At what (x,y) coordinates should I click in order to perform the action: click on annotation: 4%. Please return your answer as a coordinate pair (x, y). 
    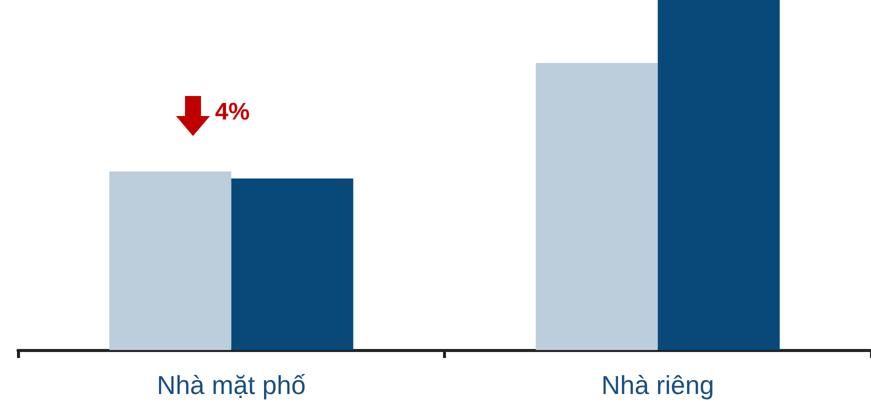
    Looking at the image, I should click on (232, 112).